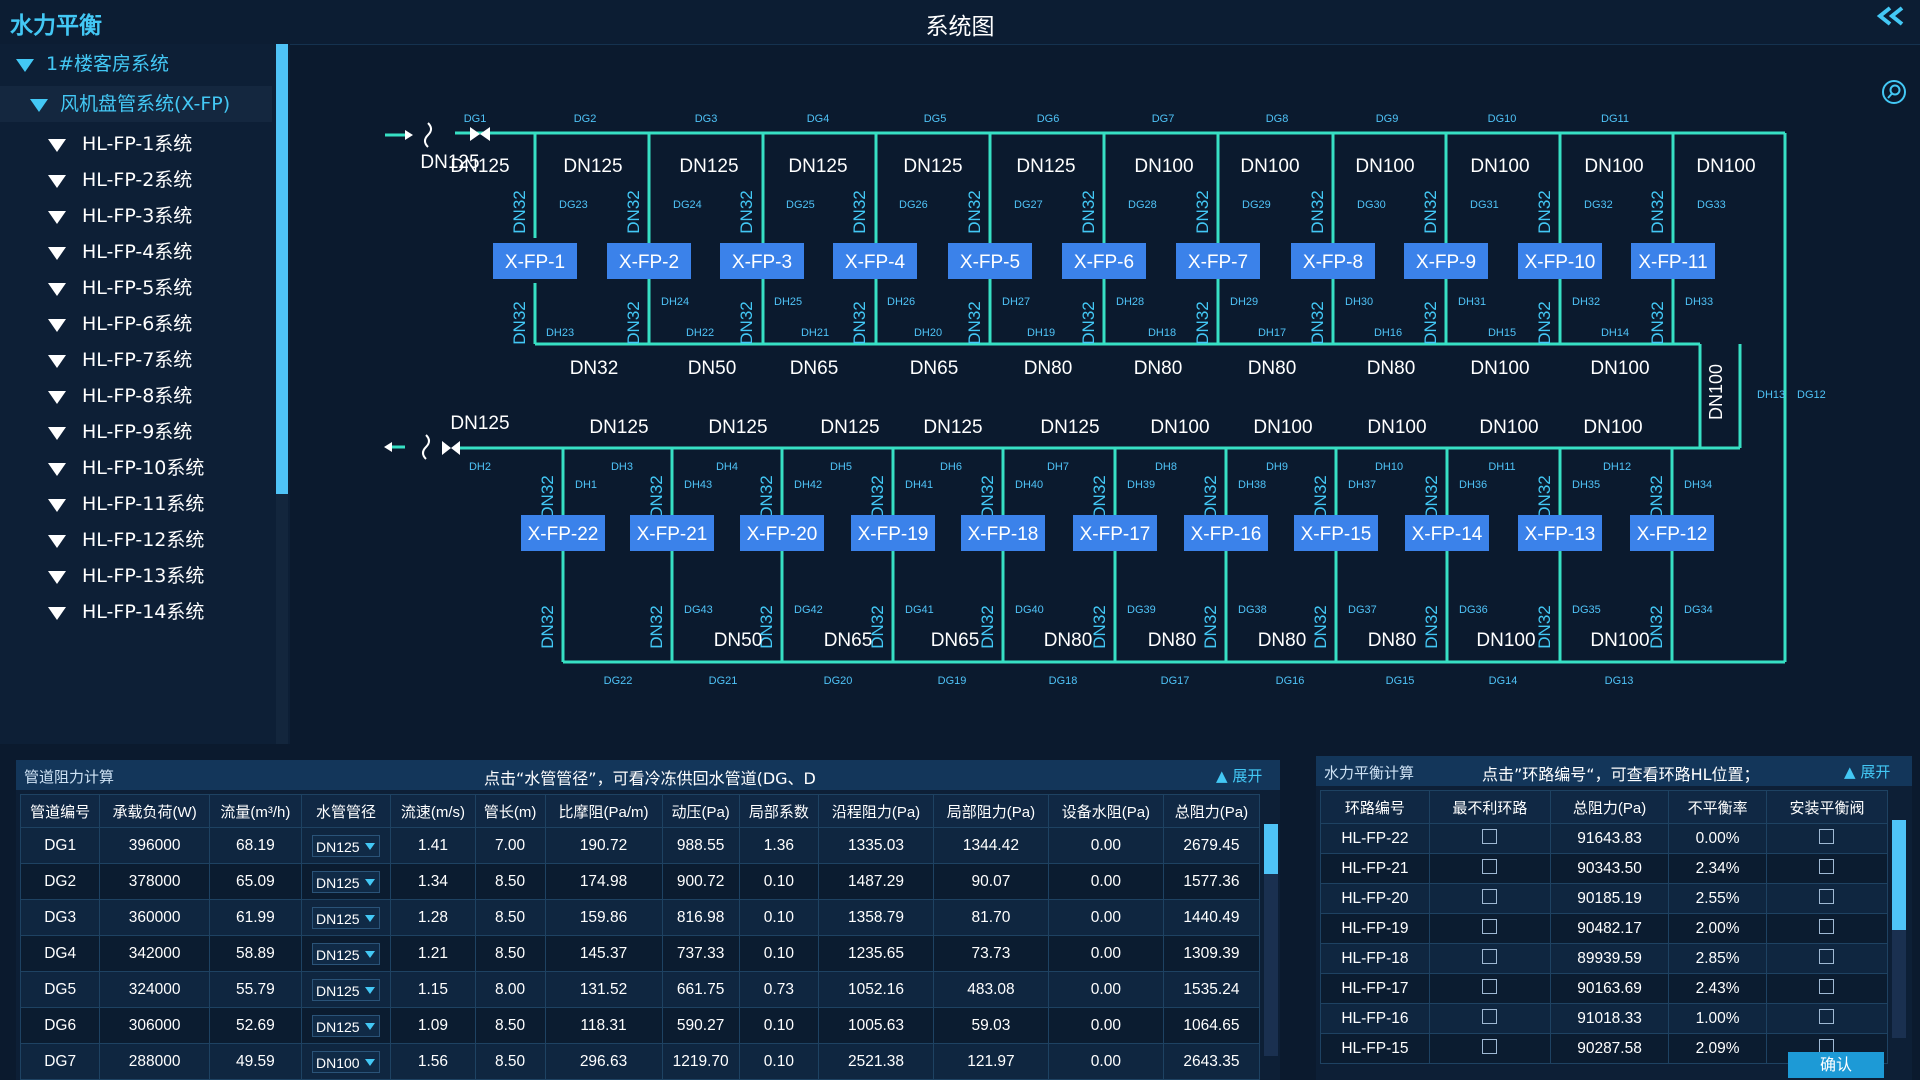  Describe the element at coordinates (1604, 868) in the screenshot. I see `table-row: HL-FP-21 90343.50 2.34%` at that location.